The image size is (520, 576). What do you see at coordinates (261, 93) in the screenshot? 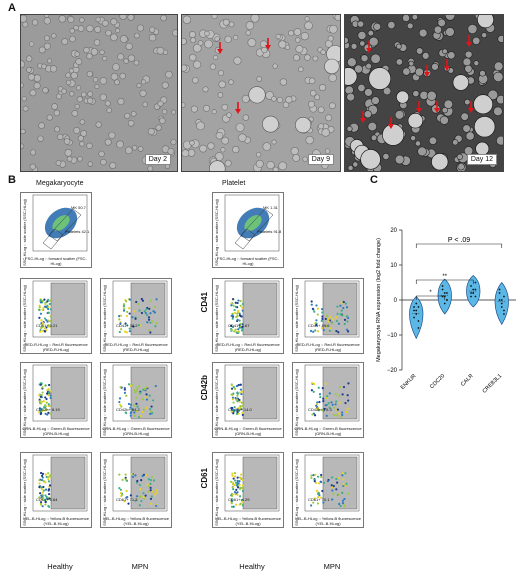
I see `micrograph-day9: Day 9` at bounding box center [261, 93].